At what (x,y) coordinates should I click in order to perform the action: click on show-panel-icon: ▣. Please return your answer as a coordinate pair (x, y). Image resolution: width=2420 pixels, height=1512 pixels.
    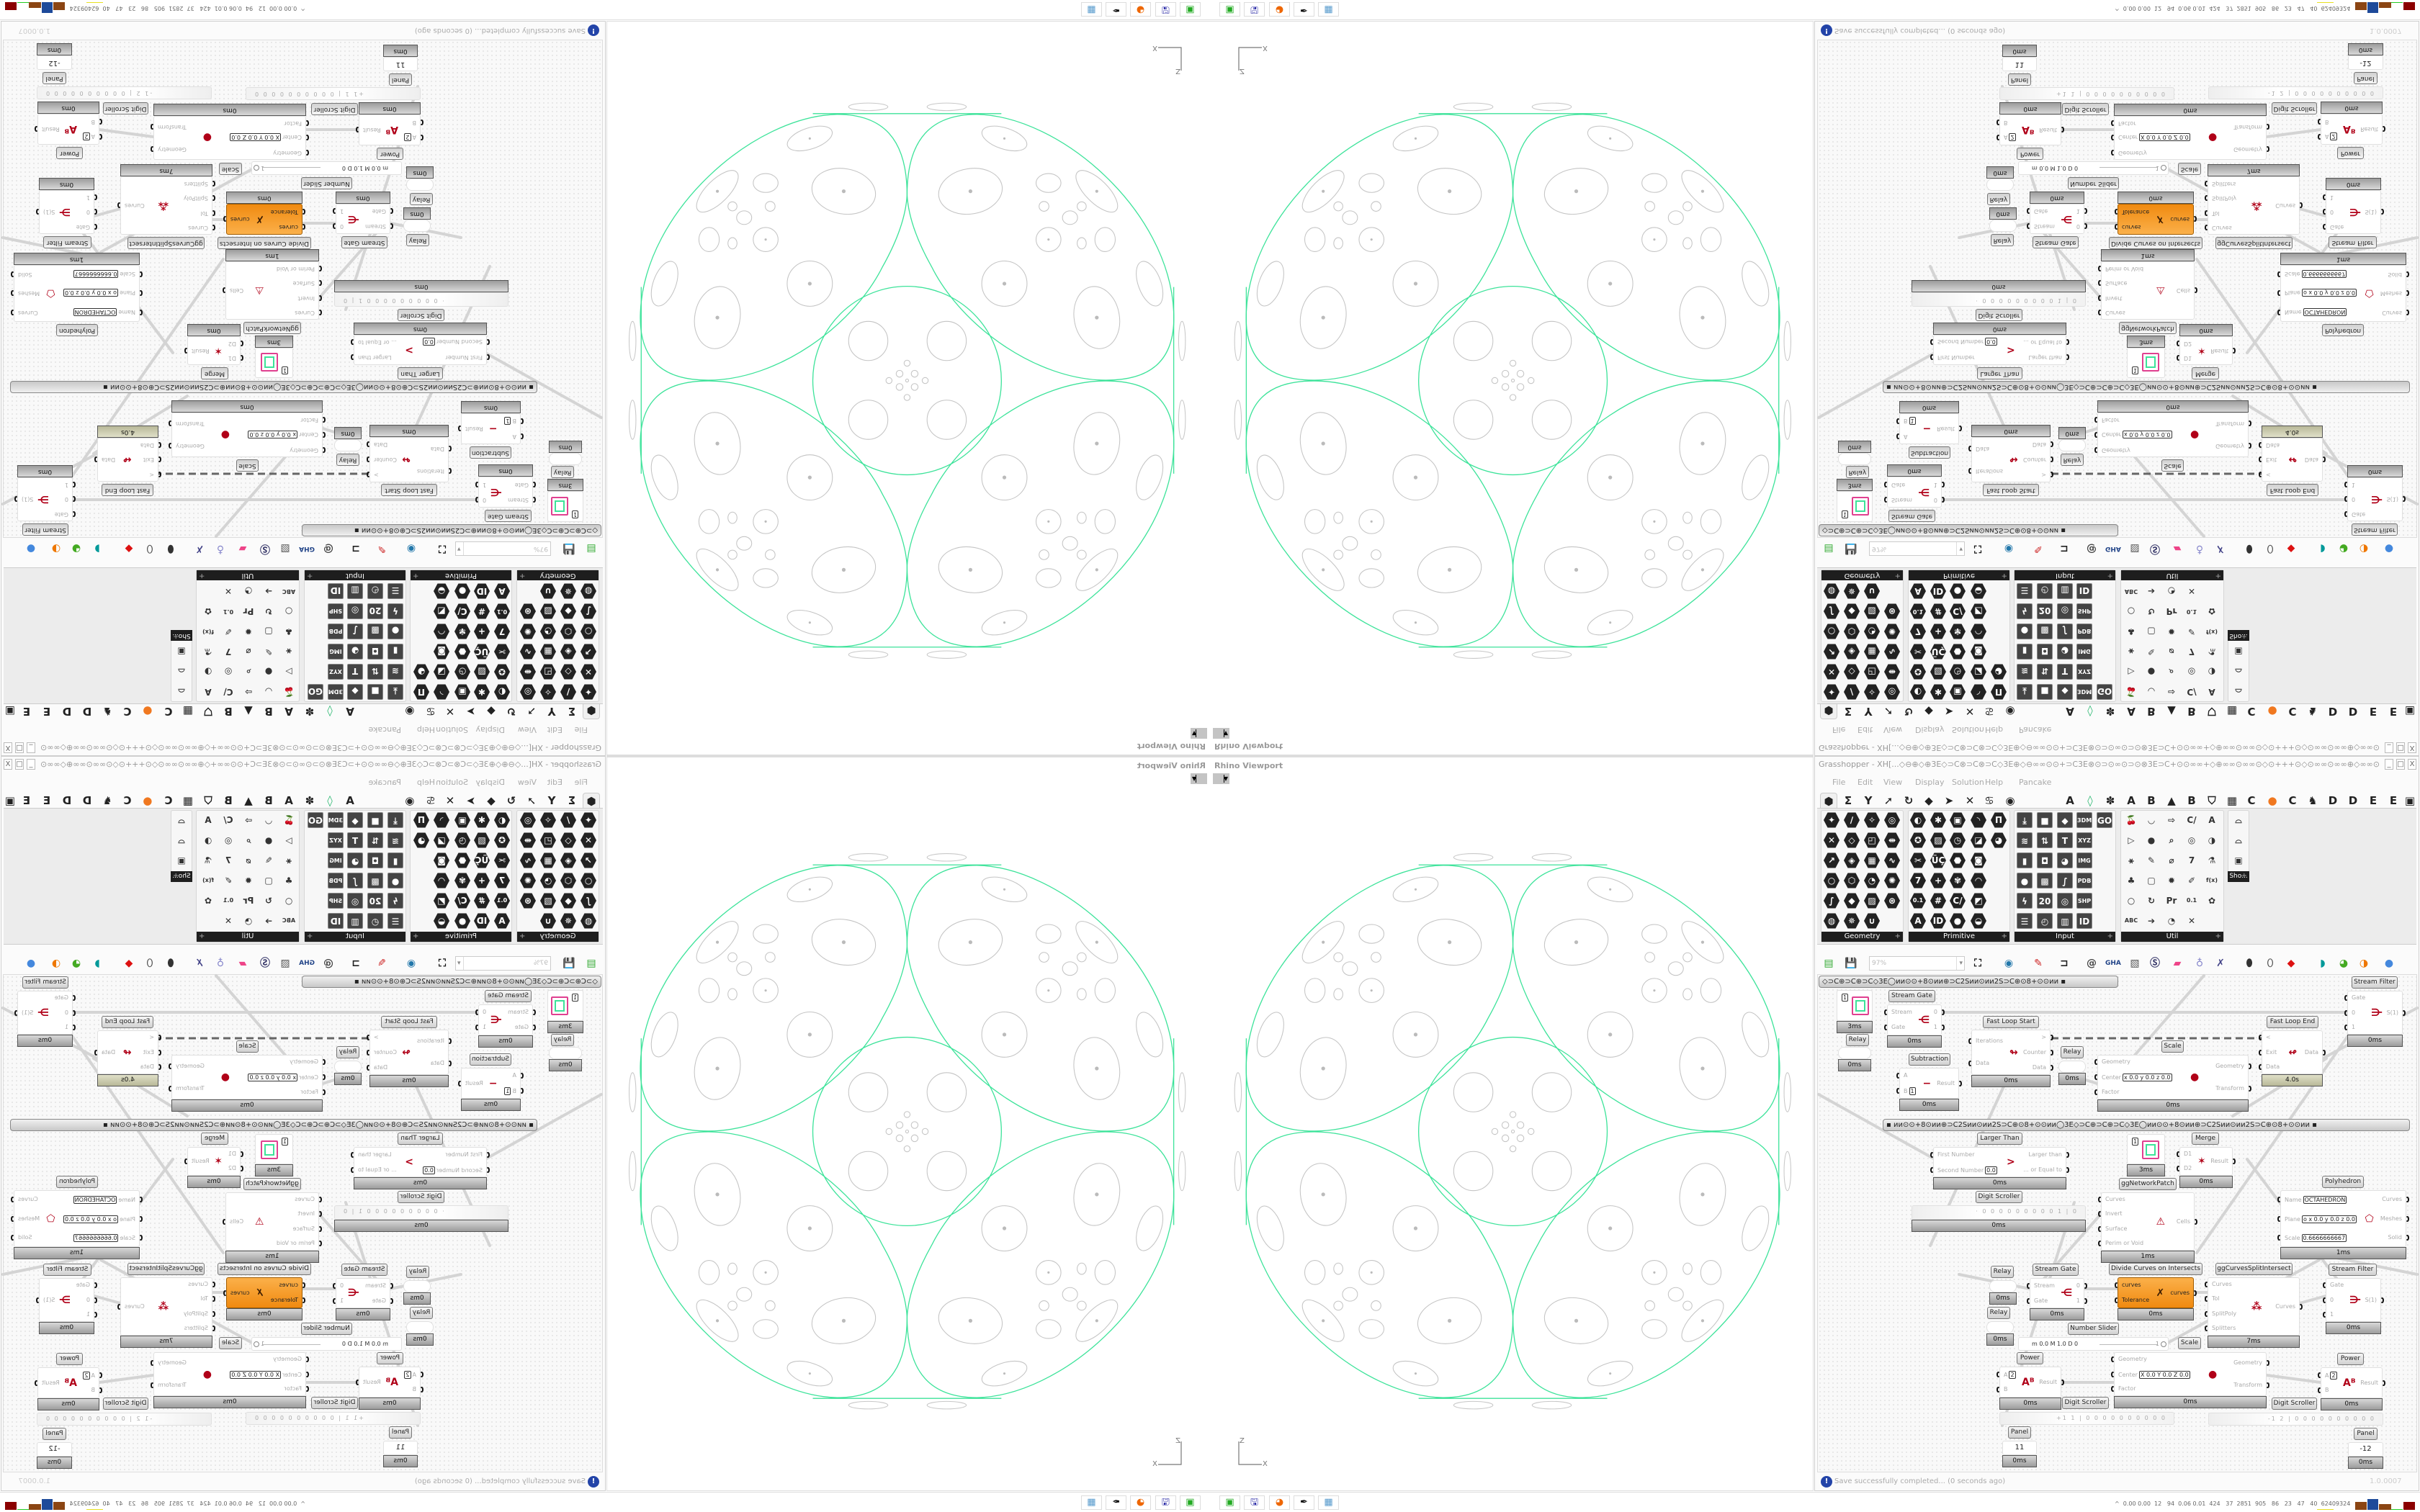
    Looking at the image, I should click on (2238, 860).